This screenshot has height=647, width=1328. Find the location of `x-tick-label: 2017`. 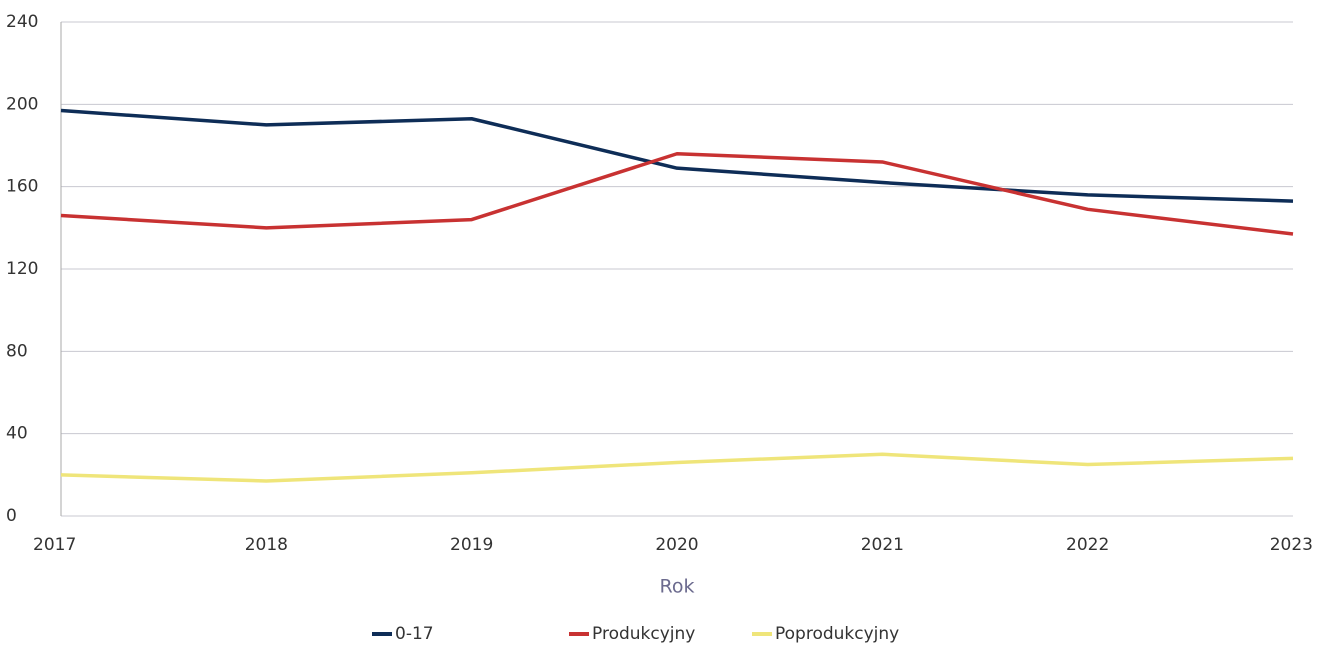

x-tick-label: 2017 is located at coordinates (54, 545).